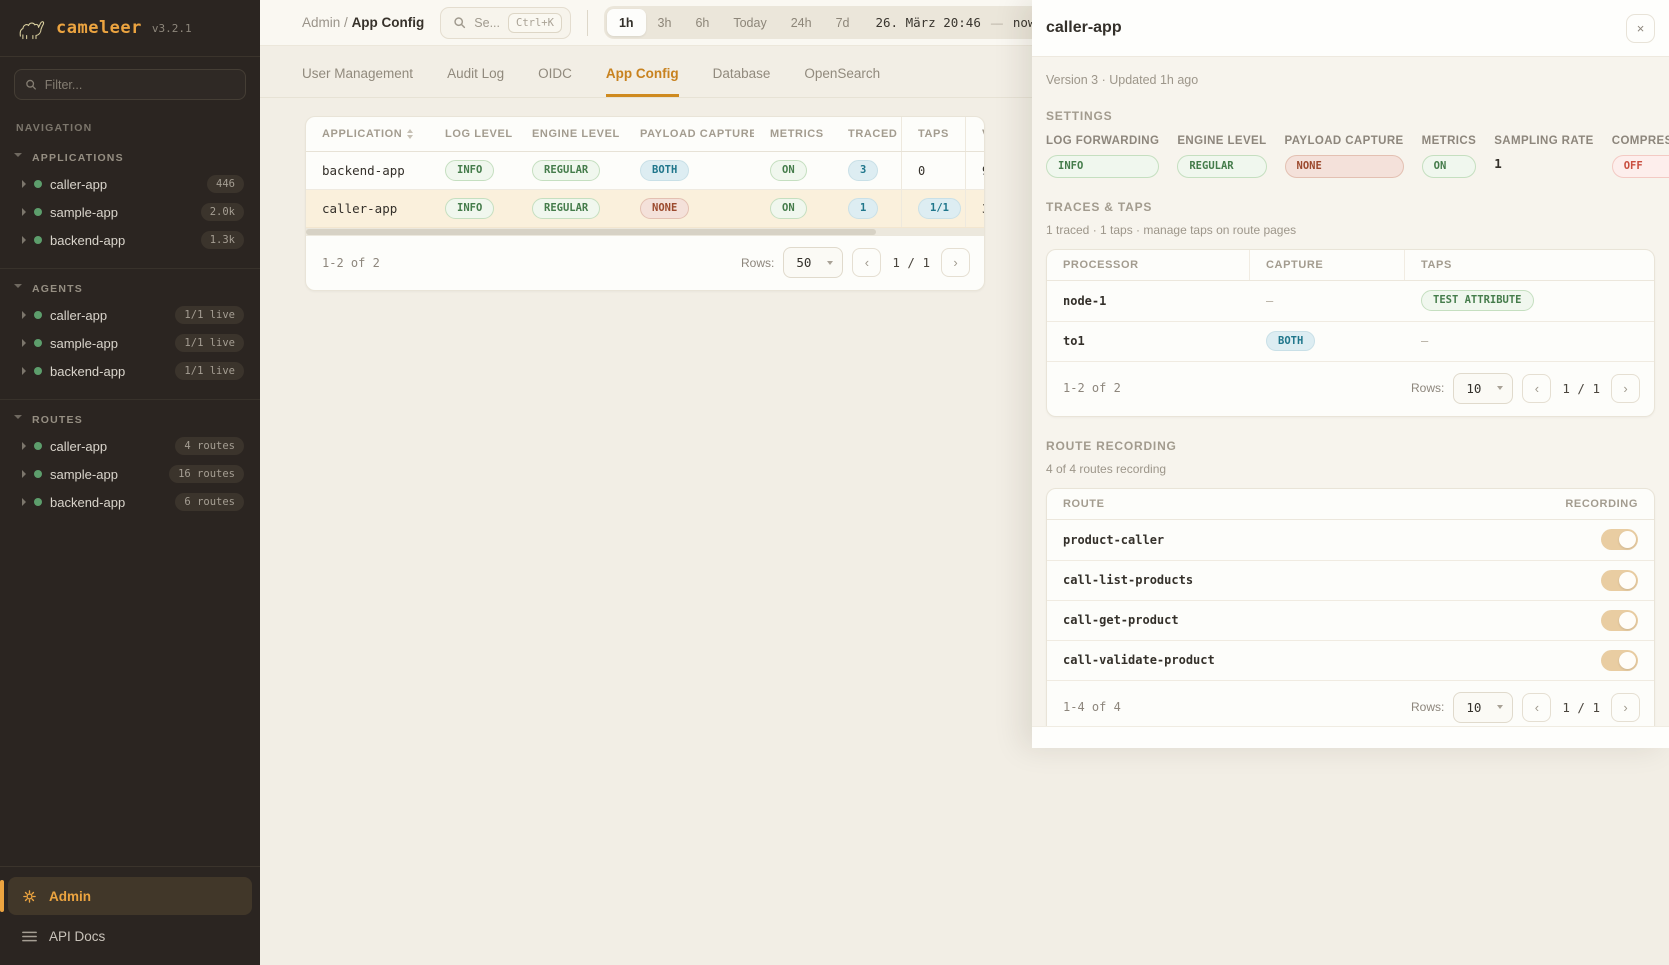  Describe the element at coordinates (1544, 153) in the screenshot. I see `setting-sampling-rate: SAMPLING RATE 1` at that location.